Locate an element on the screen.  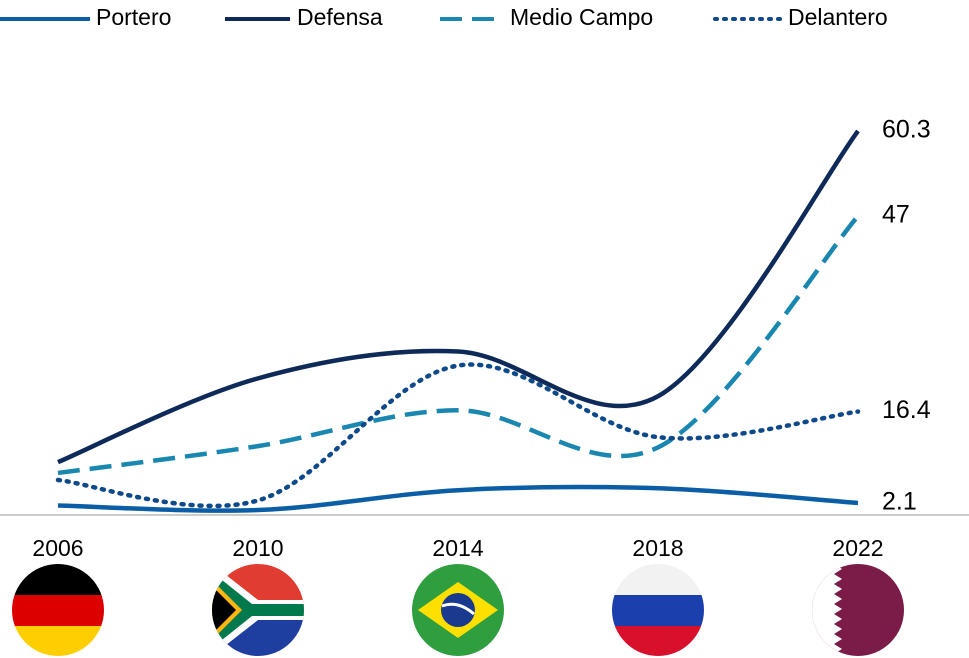
x-tick-label: 2022 is located at coordinates (857, 548).